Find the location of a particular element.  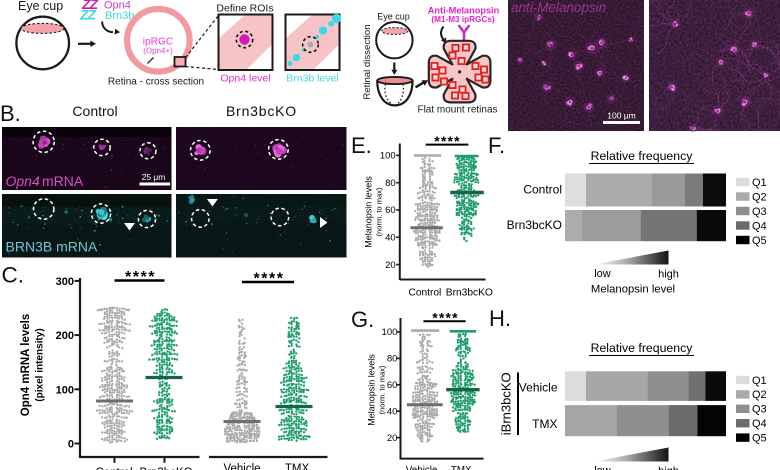

svg-text: Opn4 mRNA levels is located at coordinates (26, 365).